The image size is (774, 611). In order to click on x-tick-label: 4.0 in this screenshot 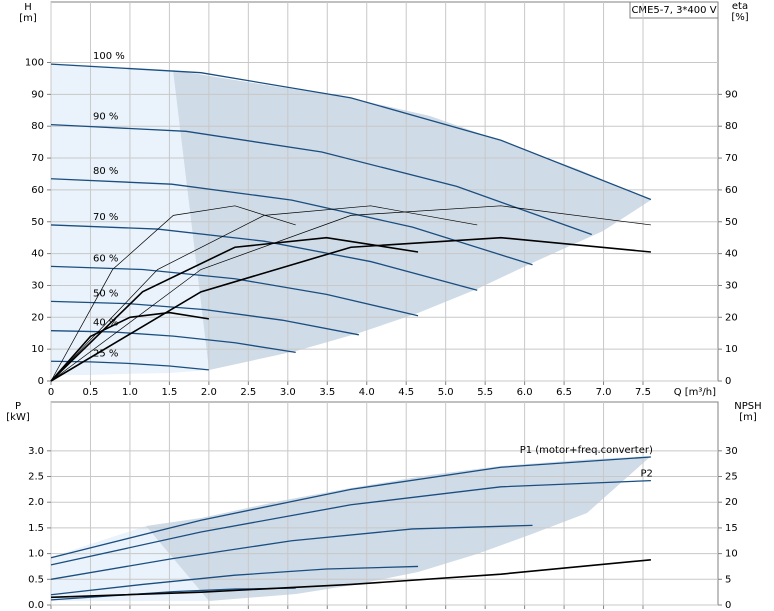, I will do `click(367, 392)`.